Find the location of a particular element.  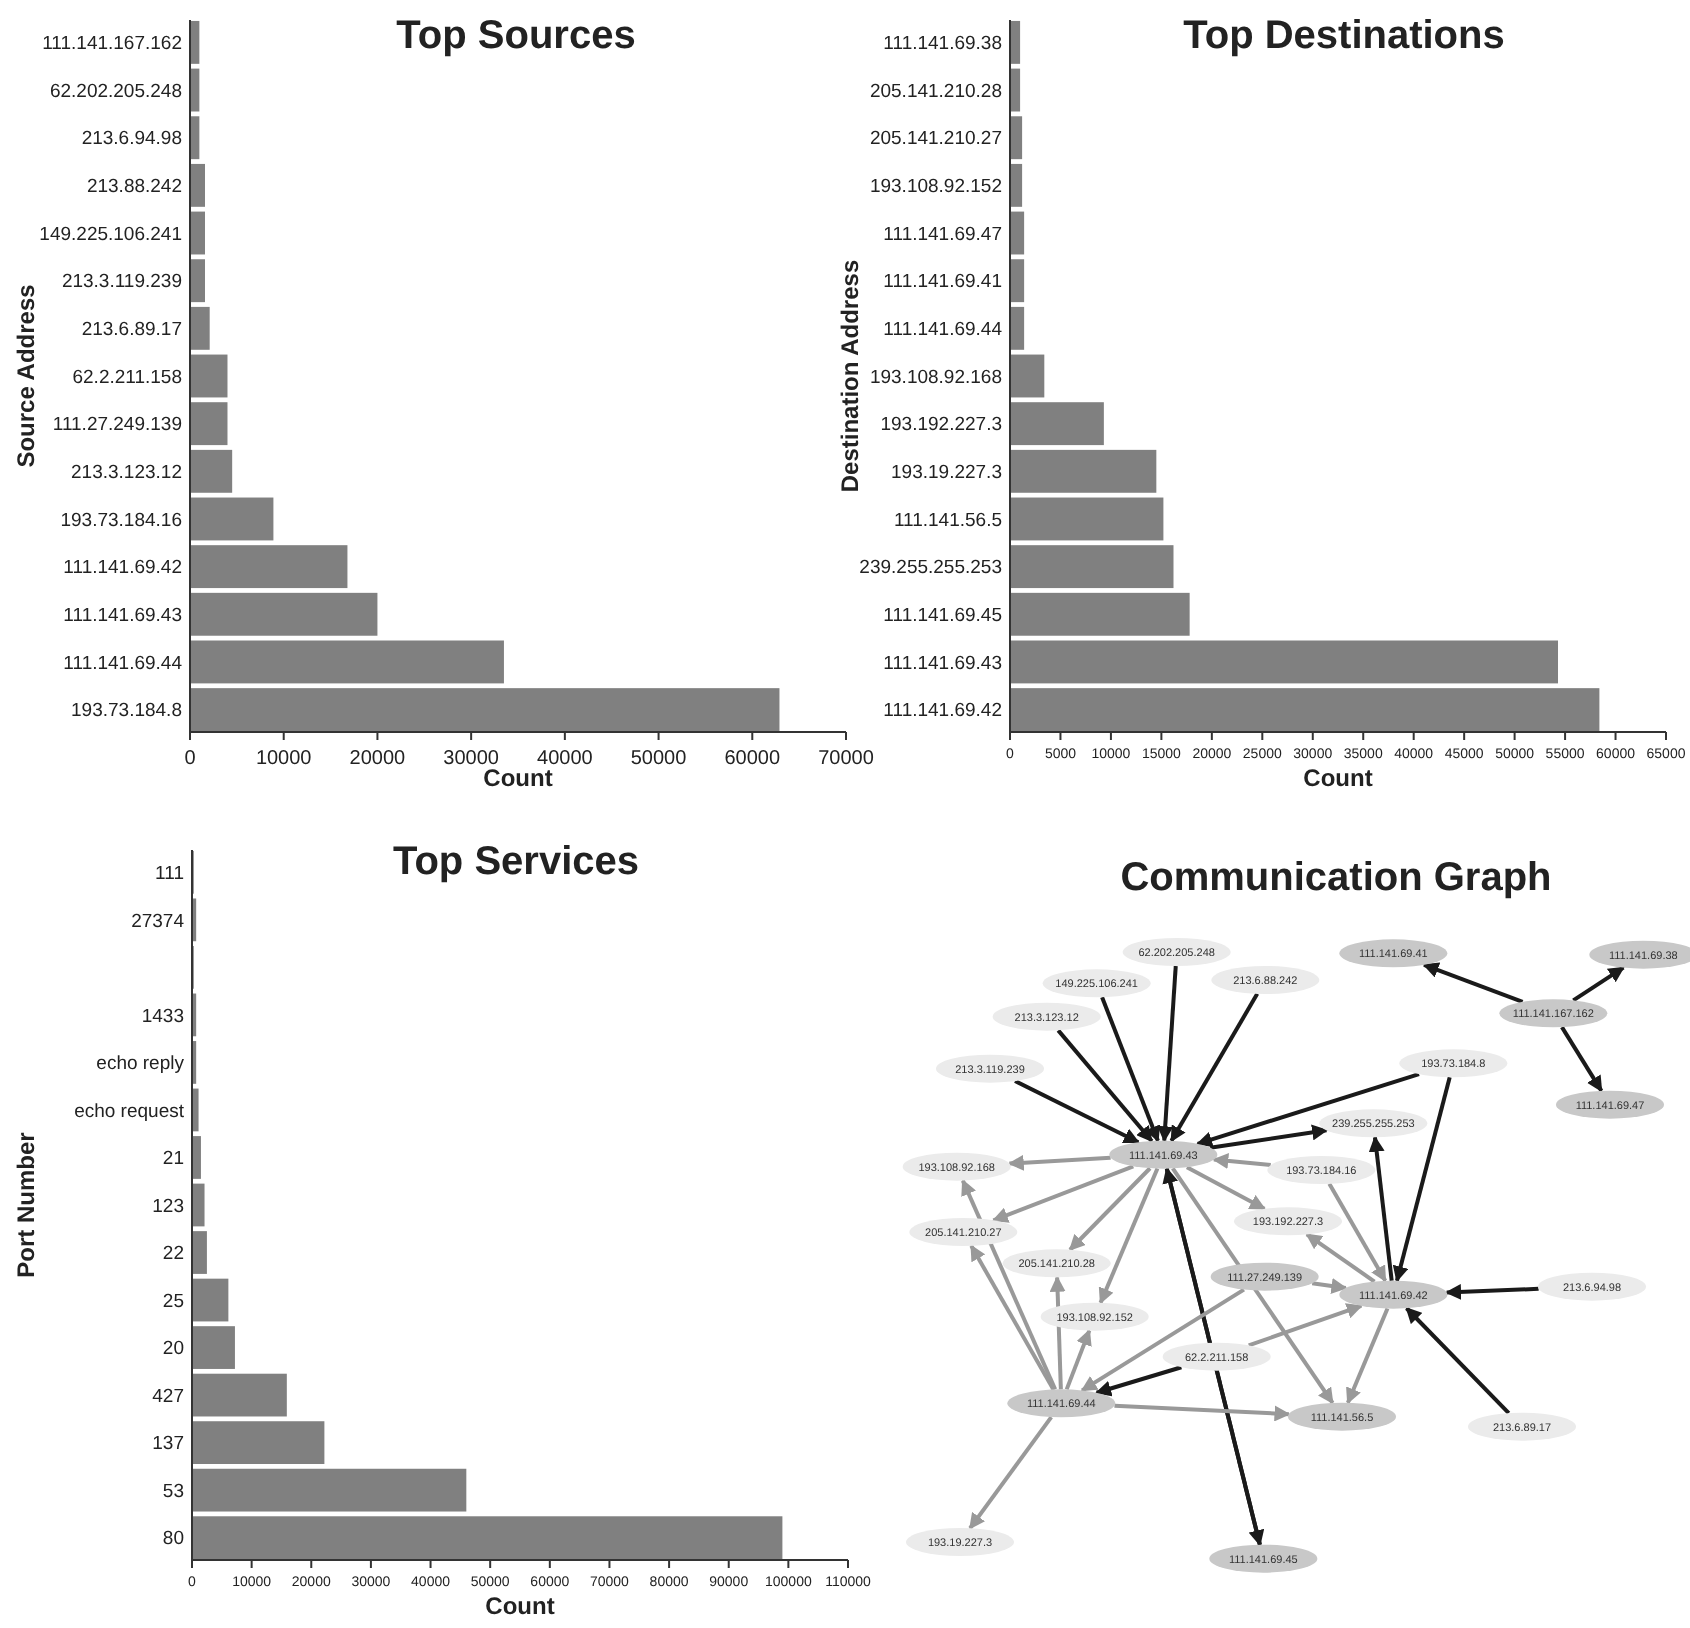

x-tick-label: 20000 is located at coordinates (378, 759).